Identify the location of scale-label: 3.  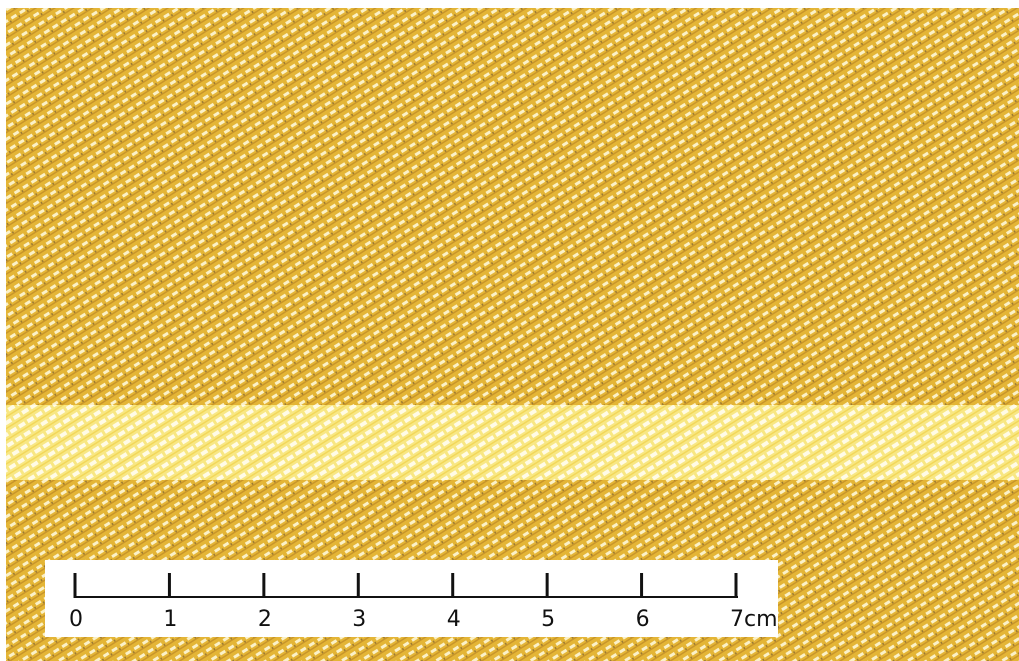
(359, 619).